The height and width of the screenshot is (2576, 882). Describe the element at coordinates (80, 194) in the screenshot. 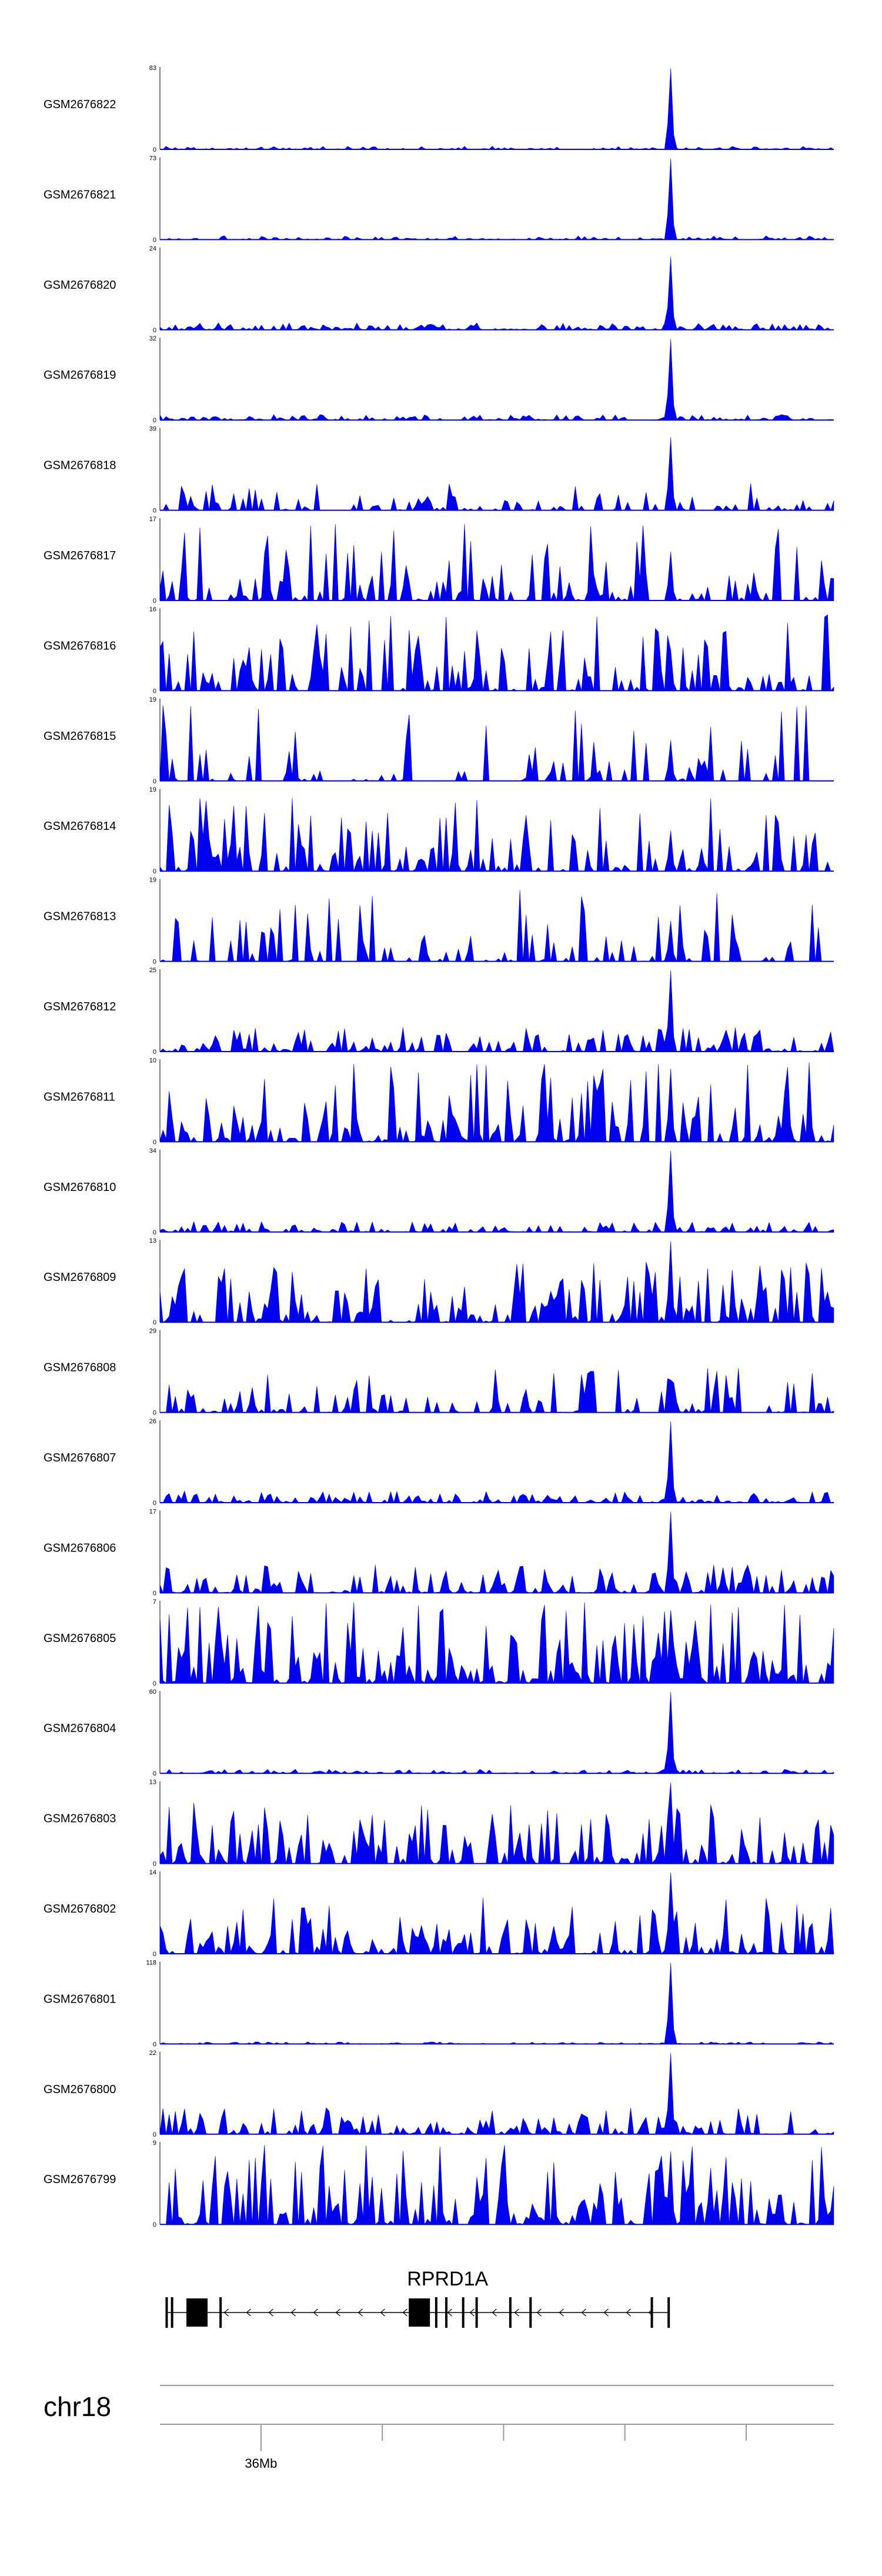

I see `track-label: GSM2676821` at that location.